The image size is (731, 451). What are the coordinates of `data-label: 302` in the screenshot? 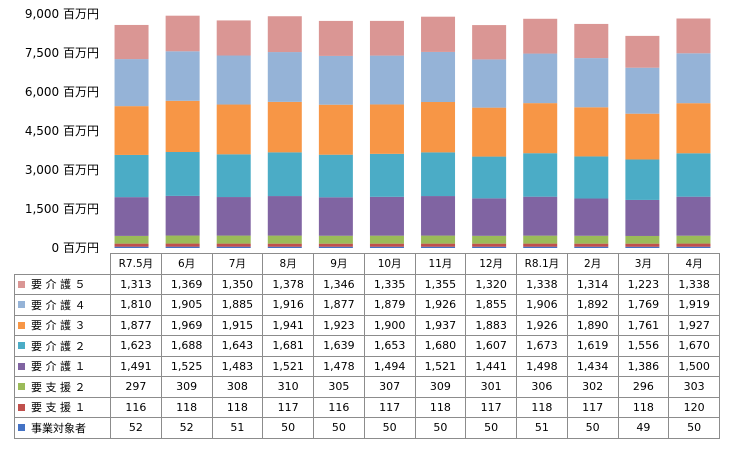 It's located at (592, 387).